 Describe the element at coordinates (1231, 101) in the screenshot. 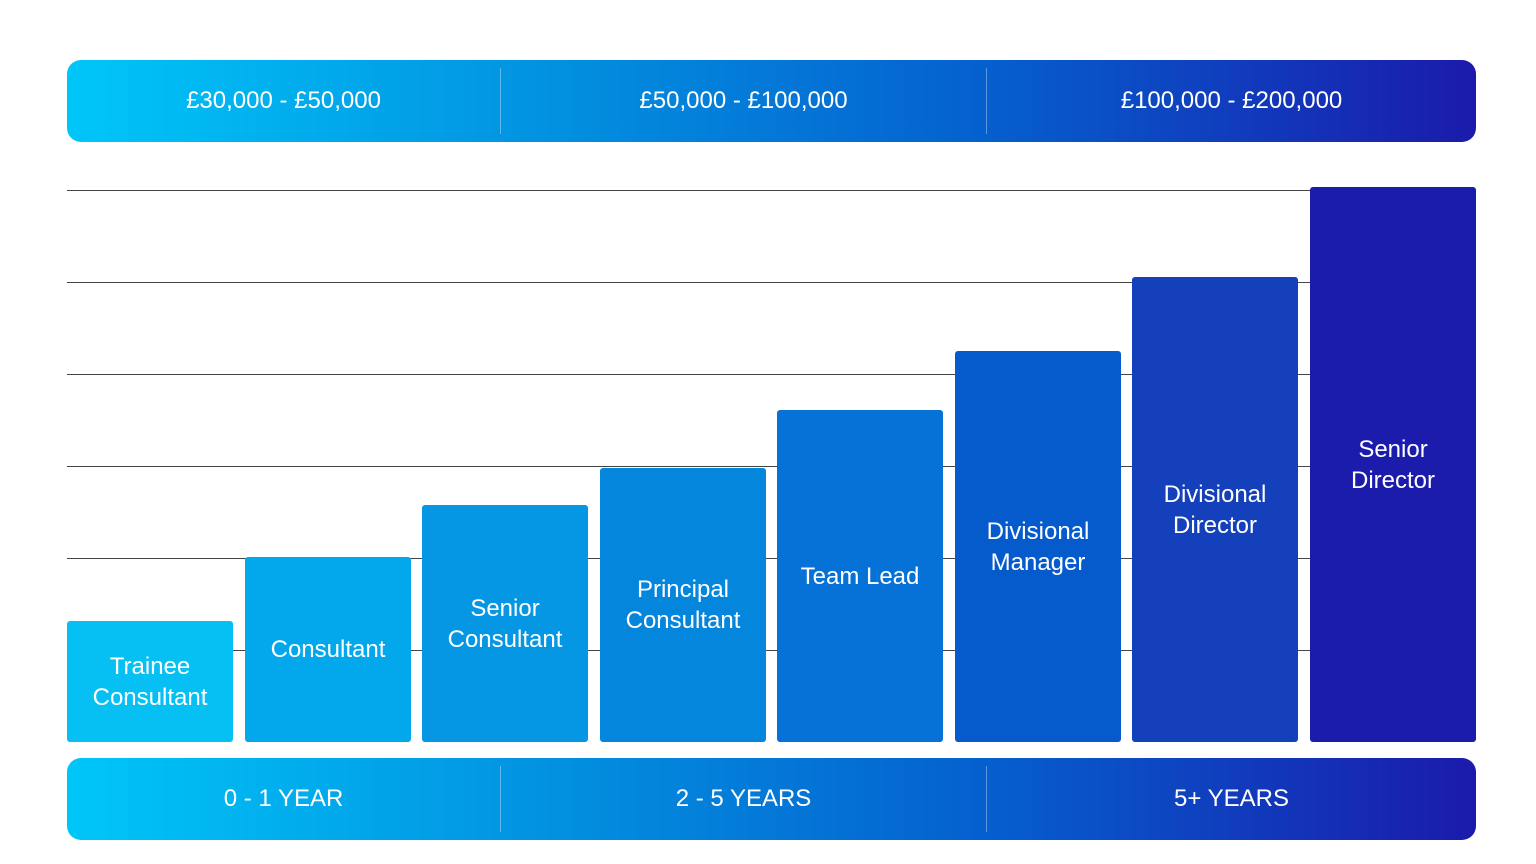

I see `salary-label: £100,000 - £200,000` at that location.